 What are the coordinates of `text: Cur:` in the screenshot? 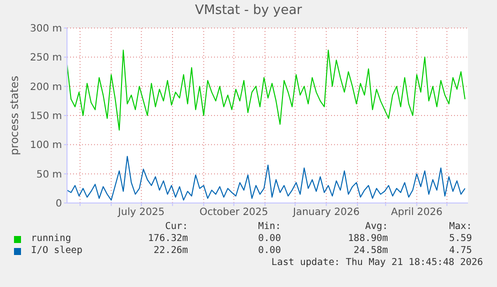 It's located at (176, 227).